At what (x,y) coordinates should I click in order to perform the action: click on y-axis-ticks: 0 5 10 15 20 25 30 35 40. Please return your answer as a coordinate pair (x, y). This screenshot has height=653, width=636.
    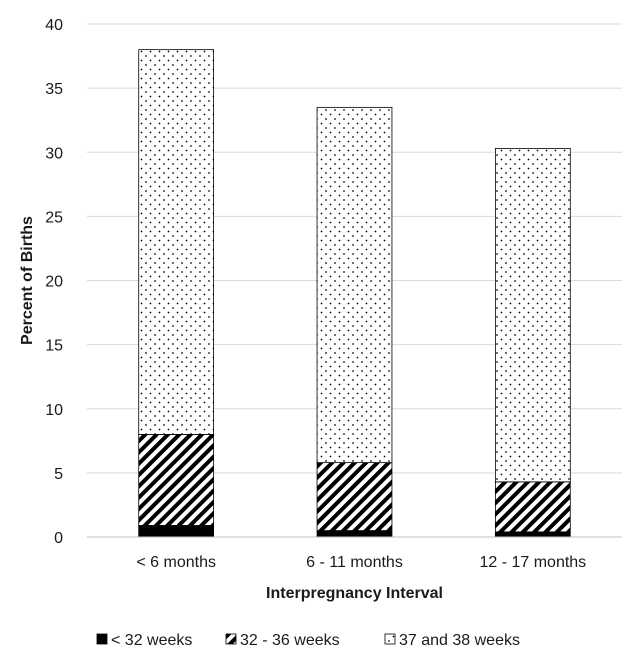
    Looking at the image, I should click on (54, 282).